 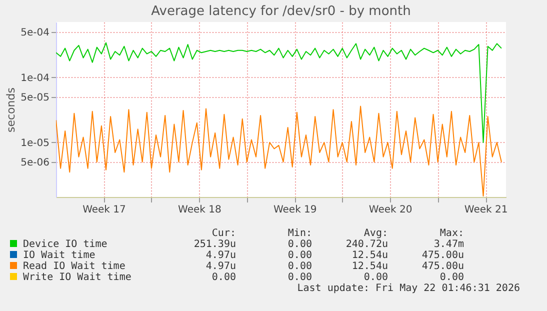 I want to click on x-tick-label: Week 18, so click(x=200, y=210).